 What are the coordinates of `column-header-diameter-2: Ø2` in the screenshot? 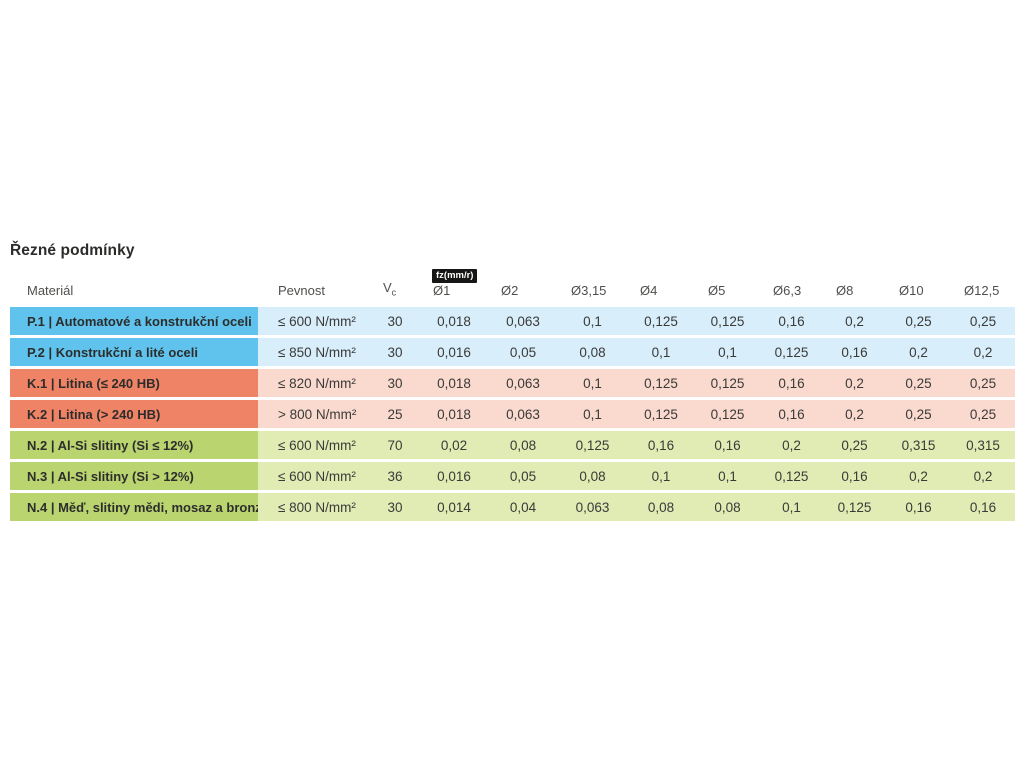 It's located at (510, 290).